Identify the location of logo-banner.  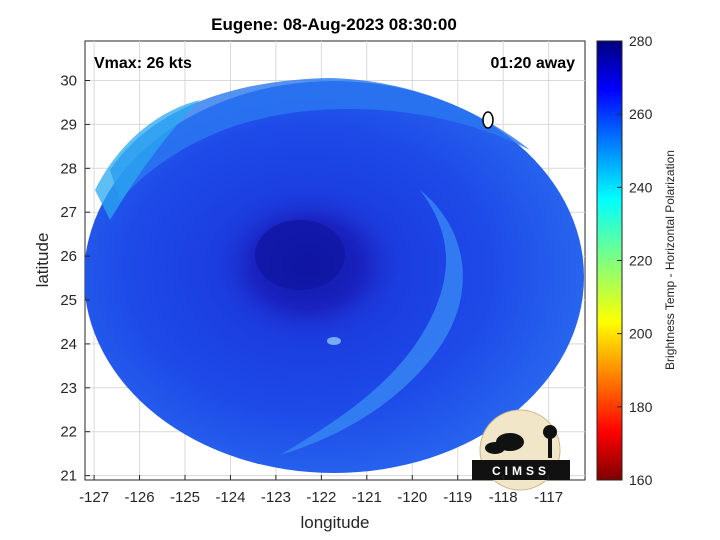
(521, 470).